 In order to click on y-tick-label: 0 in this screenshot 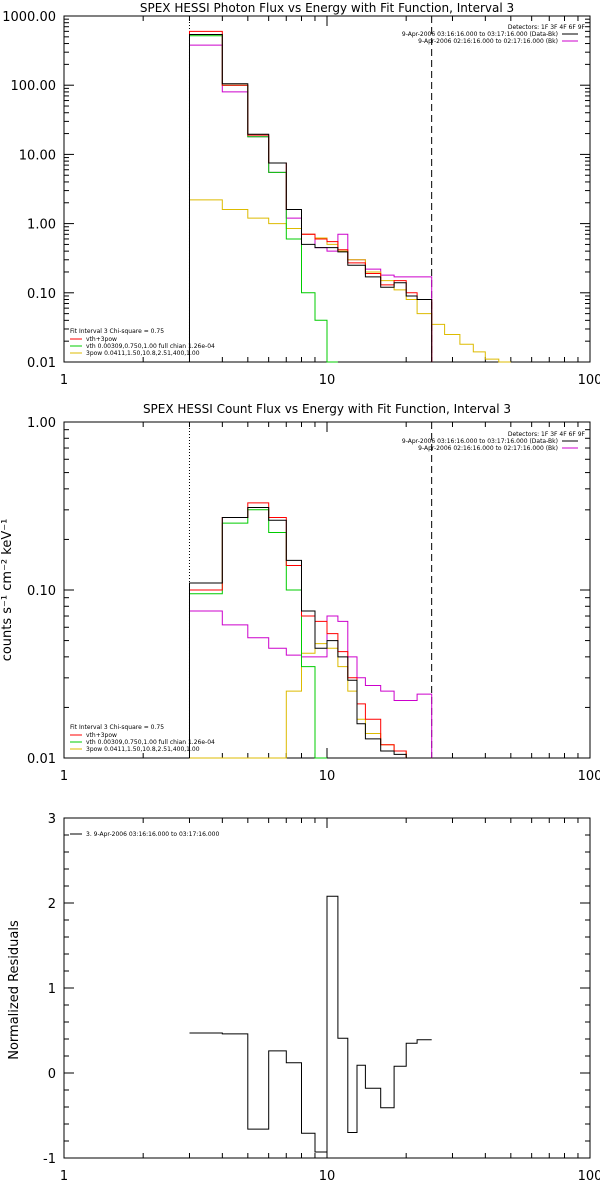, I will do `click(52, 1074)`.